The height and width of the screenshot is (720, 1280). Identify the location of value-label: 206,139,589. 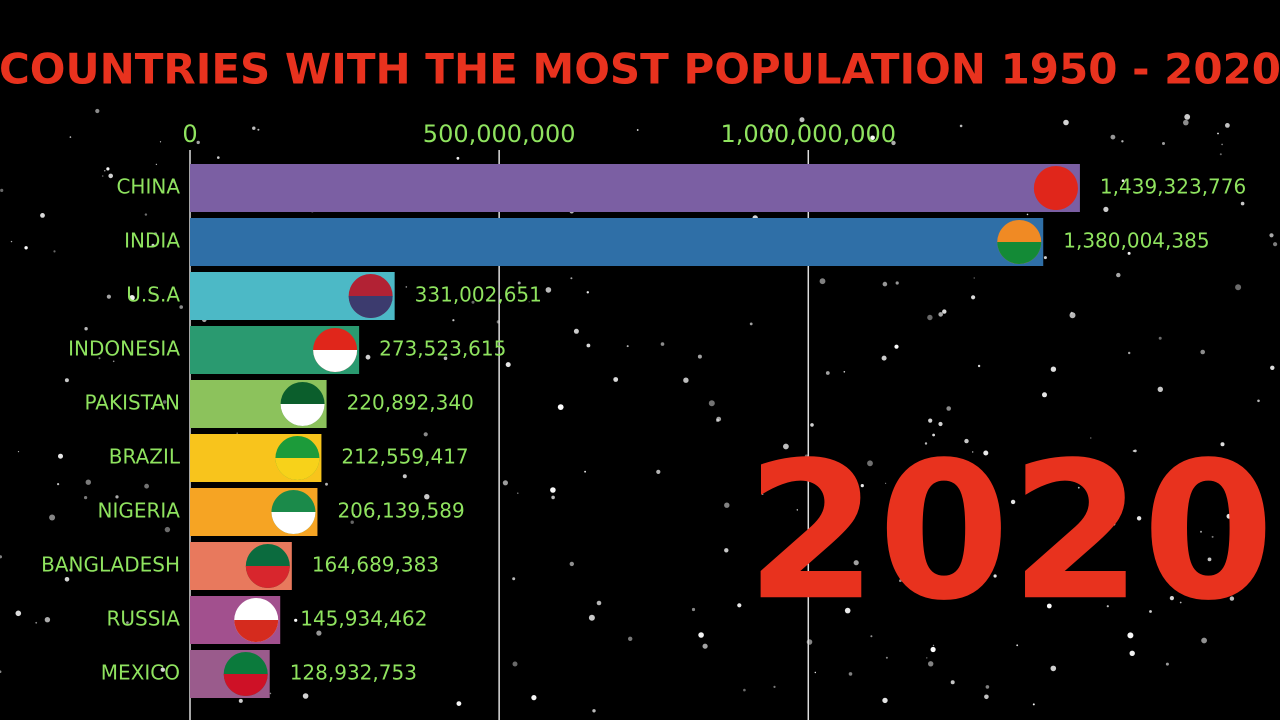
(400, 511).